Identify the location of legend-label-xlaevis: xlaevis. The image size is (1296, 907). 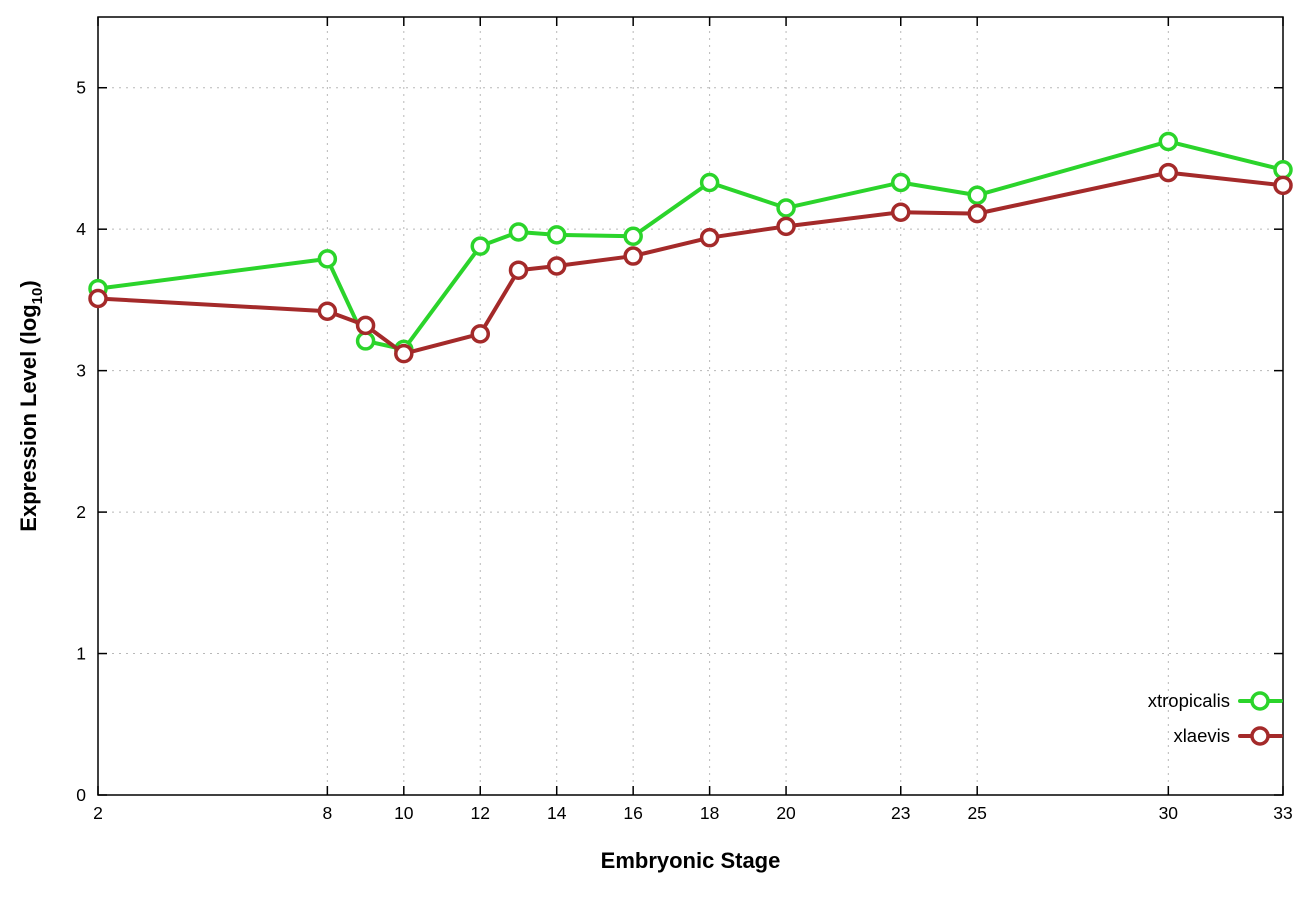
(1201, 735).